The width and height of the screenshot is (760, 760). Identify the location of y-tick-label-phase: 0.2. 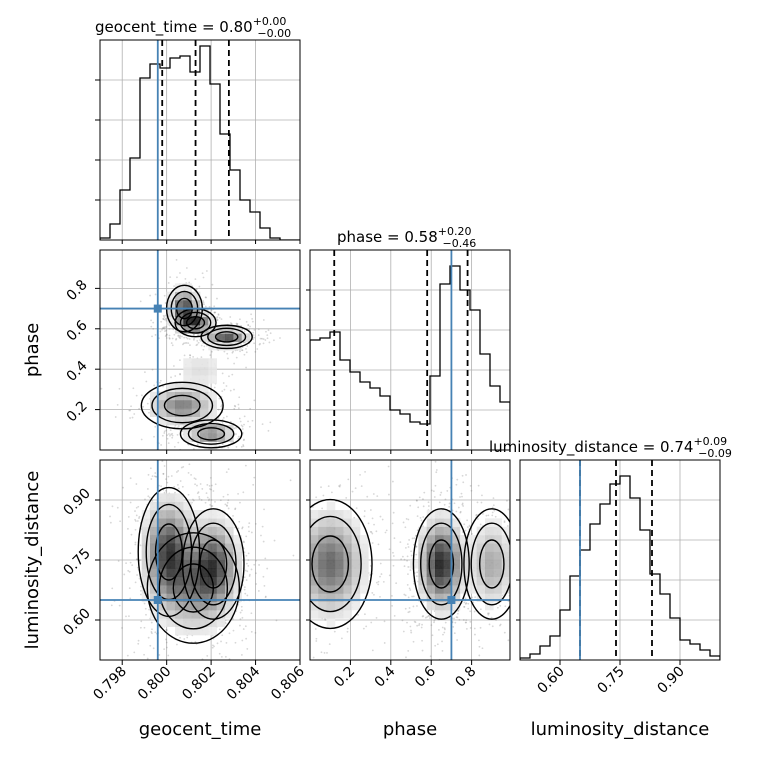
(77, 411).